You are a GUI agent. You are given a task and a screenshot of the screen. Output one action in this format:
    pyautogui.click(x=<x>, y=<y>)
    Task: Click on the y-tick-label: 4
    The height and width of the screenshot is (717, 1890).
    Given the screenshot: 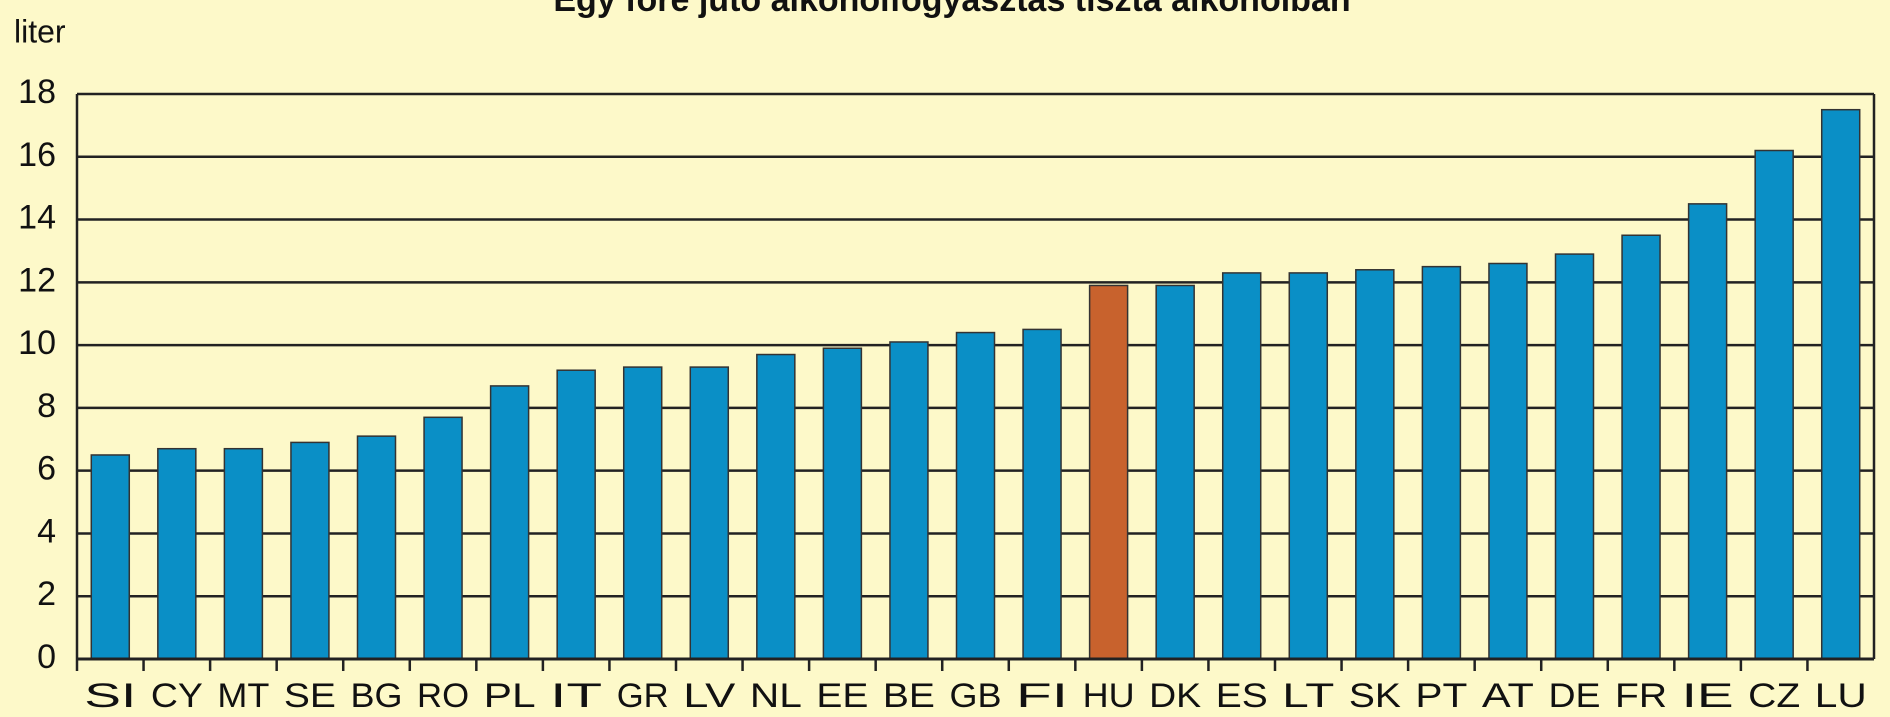 What is the action you would take?
    pyautogui.click(x=46, y=531)
    